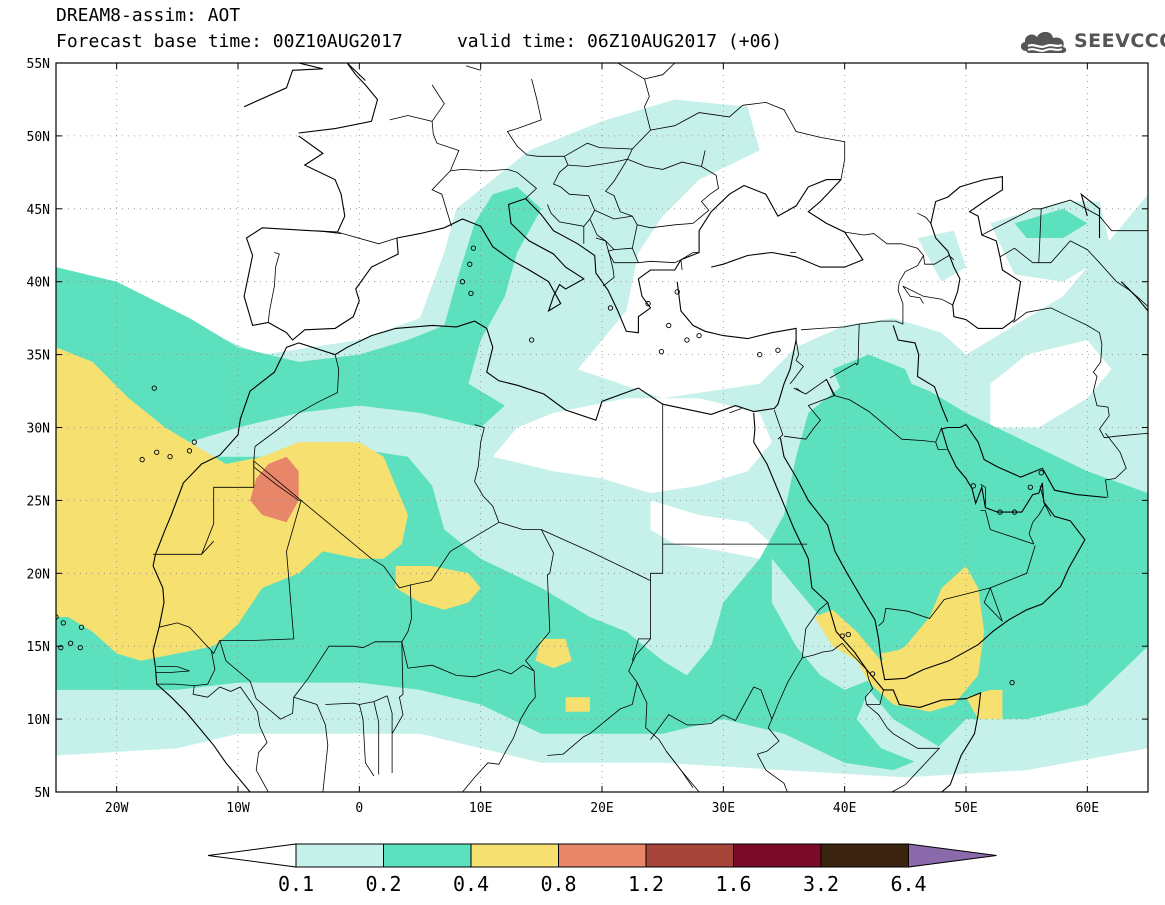 The width and height of the screenshot is (1165, 905). Describe the element at coordinates (38, 137) in the screenshot. I see `lat-label-50N: 50N` at that location.